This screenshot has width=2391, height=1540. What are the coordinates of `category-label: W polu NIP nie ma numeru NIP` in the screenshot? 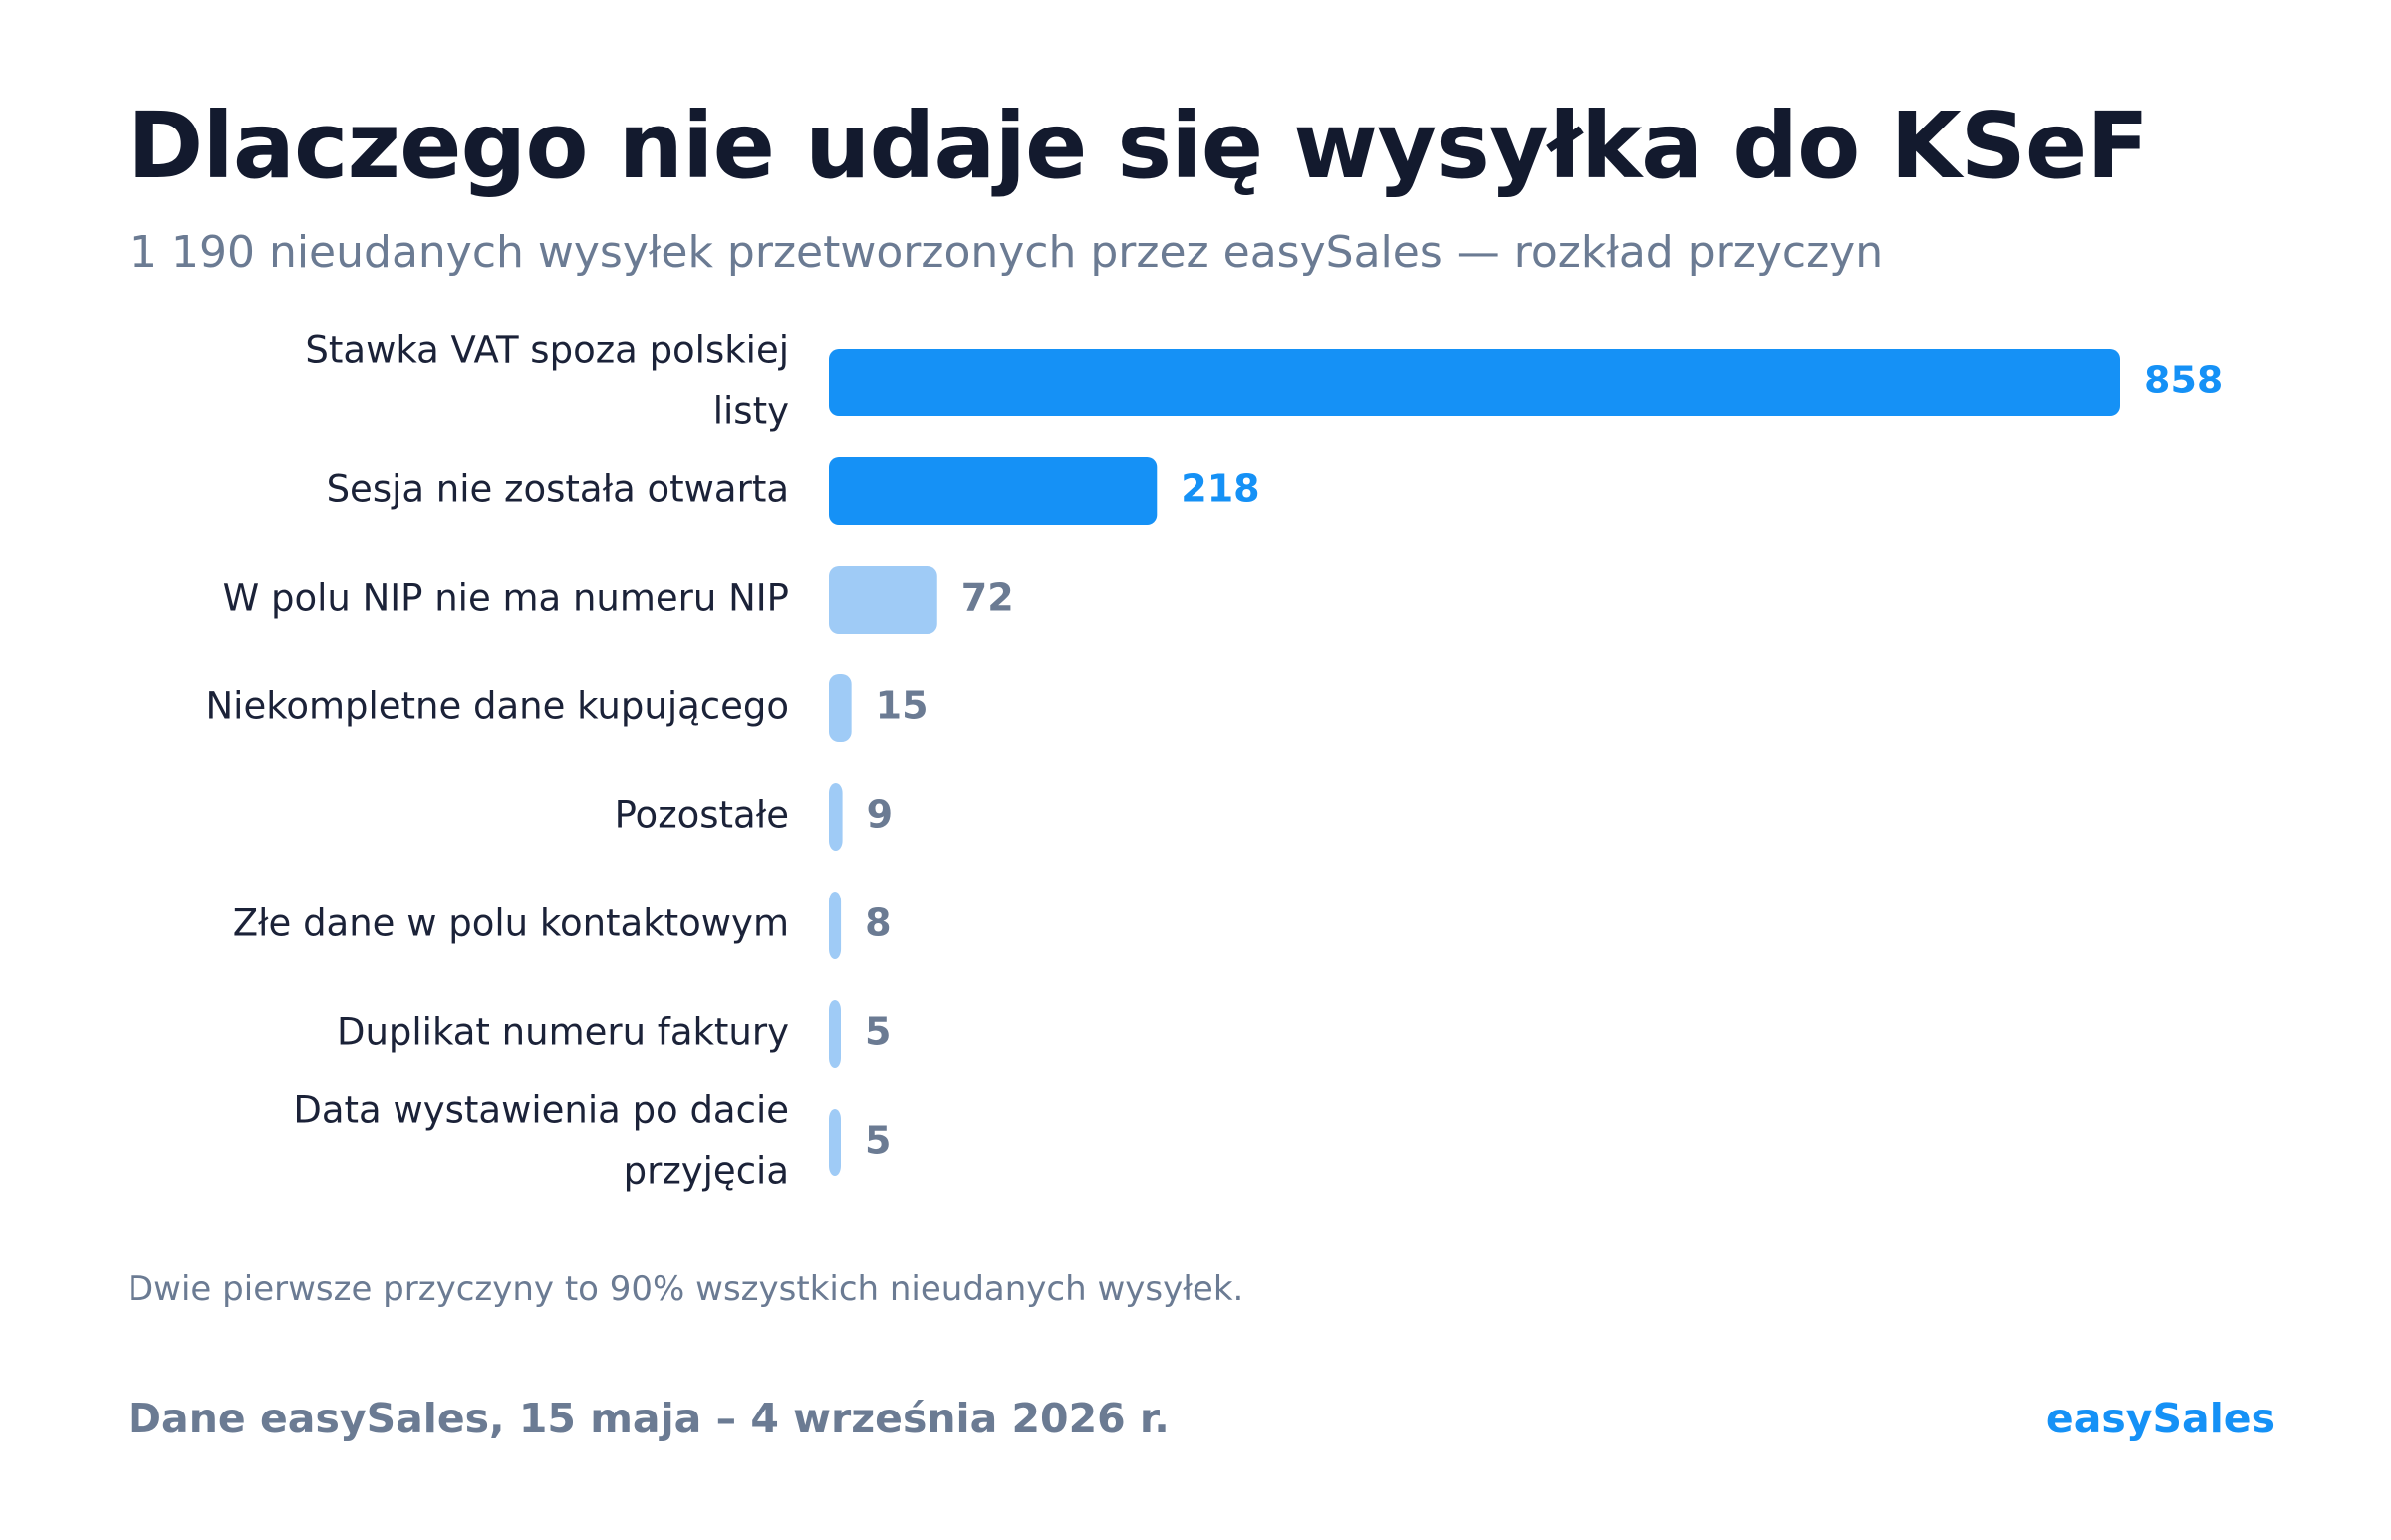 It's located at (506, 598).